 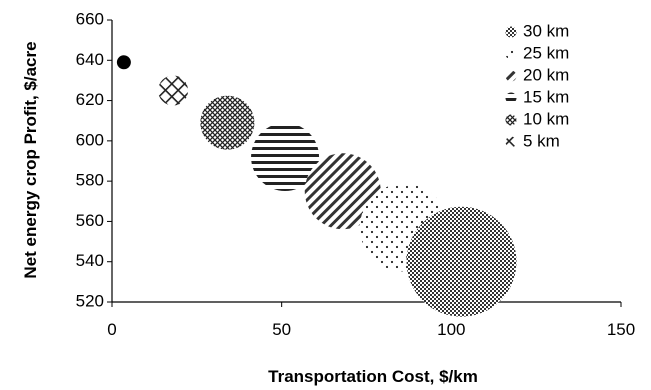 What do you see at coordinates (371, 320) in the screenshot?
I see `x-axis-tick-labels: 0 50 100 150` at bounding box center [371, 320].